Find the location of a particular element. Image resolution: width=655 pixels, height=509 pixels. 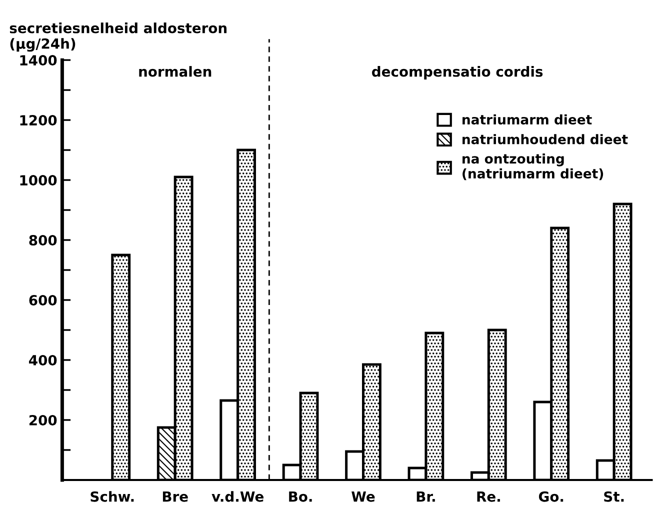

x-tick-label: Re. is located at coordinates (488, 497).